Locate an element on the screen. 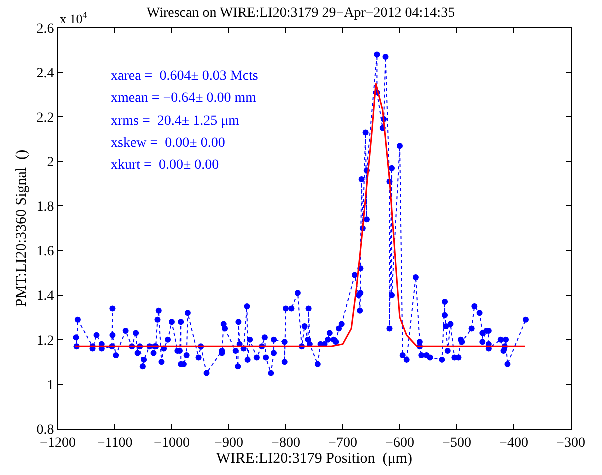 The width and height of the screenshot is (602, 475). y-tick-label: 1 is located at coordinates (50, 386).